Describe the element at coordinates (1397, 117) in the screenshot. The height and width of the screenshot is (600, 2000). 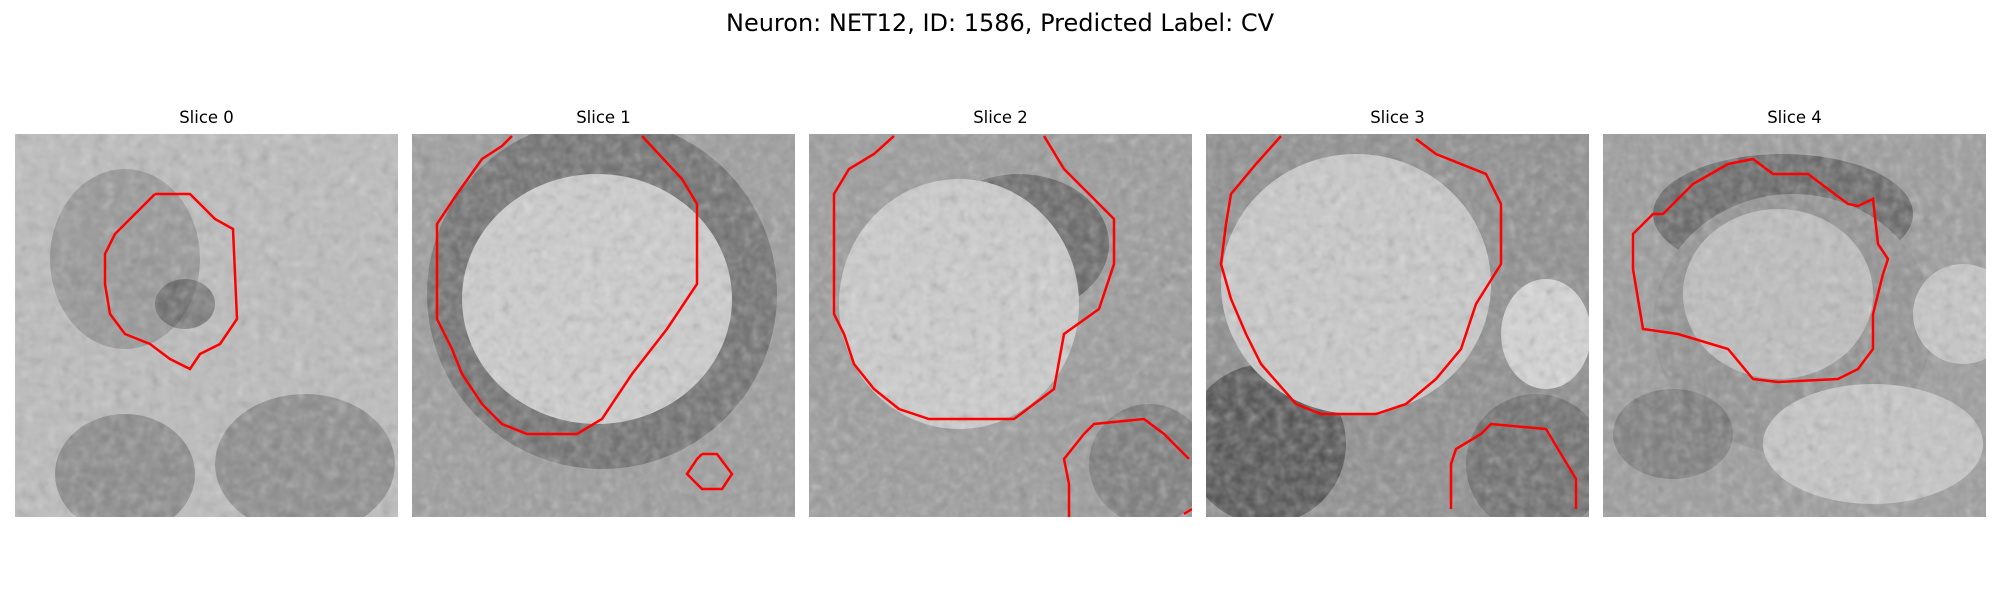
I see `slice-title: Slice 3` at that location.